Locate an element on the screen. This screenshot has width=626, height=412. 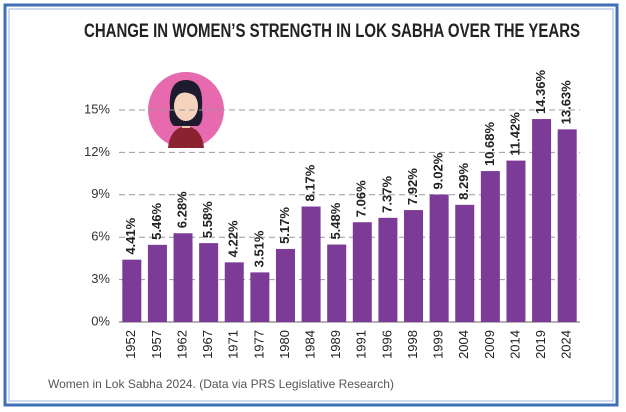
value-label: 14.36% is located at coordinates (540, 92).